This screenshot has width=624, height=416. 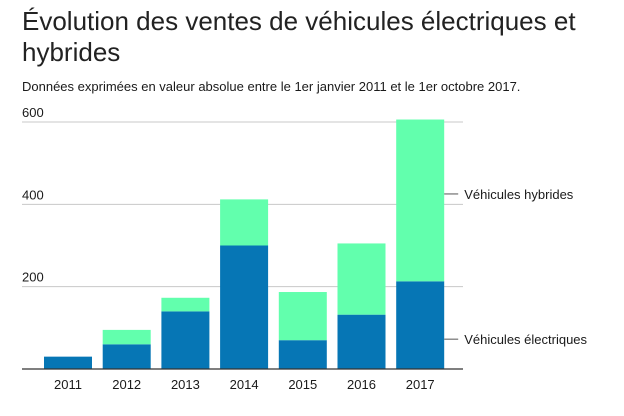 I want to click on y-tick-label: 400, so click(x=33, y=194).